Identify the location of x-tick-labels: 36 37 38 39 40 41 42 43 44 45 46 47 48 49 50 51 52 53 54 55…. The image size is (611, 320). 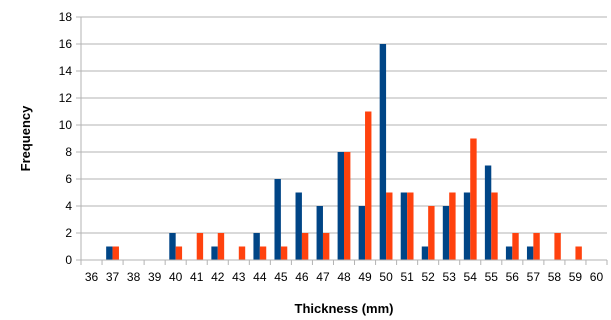
(344, 277).